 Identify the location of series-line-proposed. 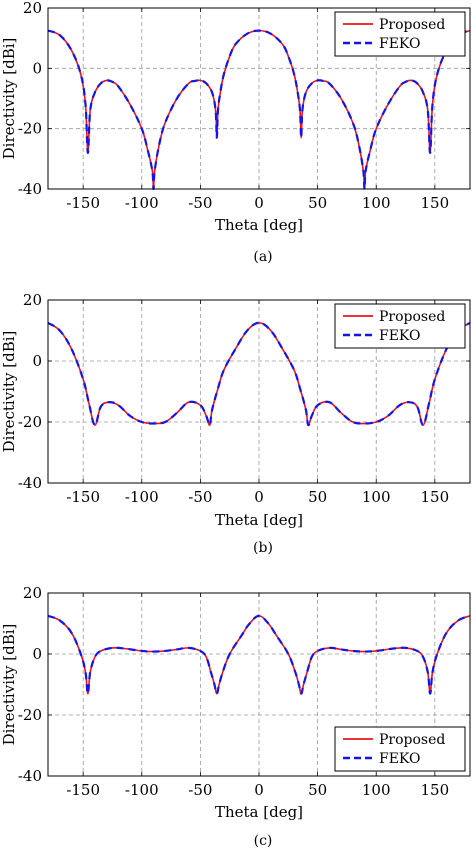
(259, 655).